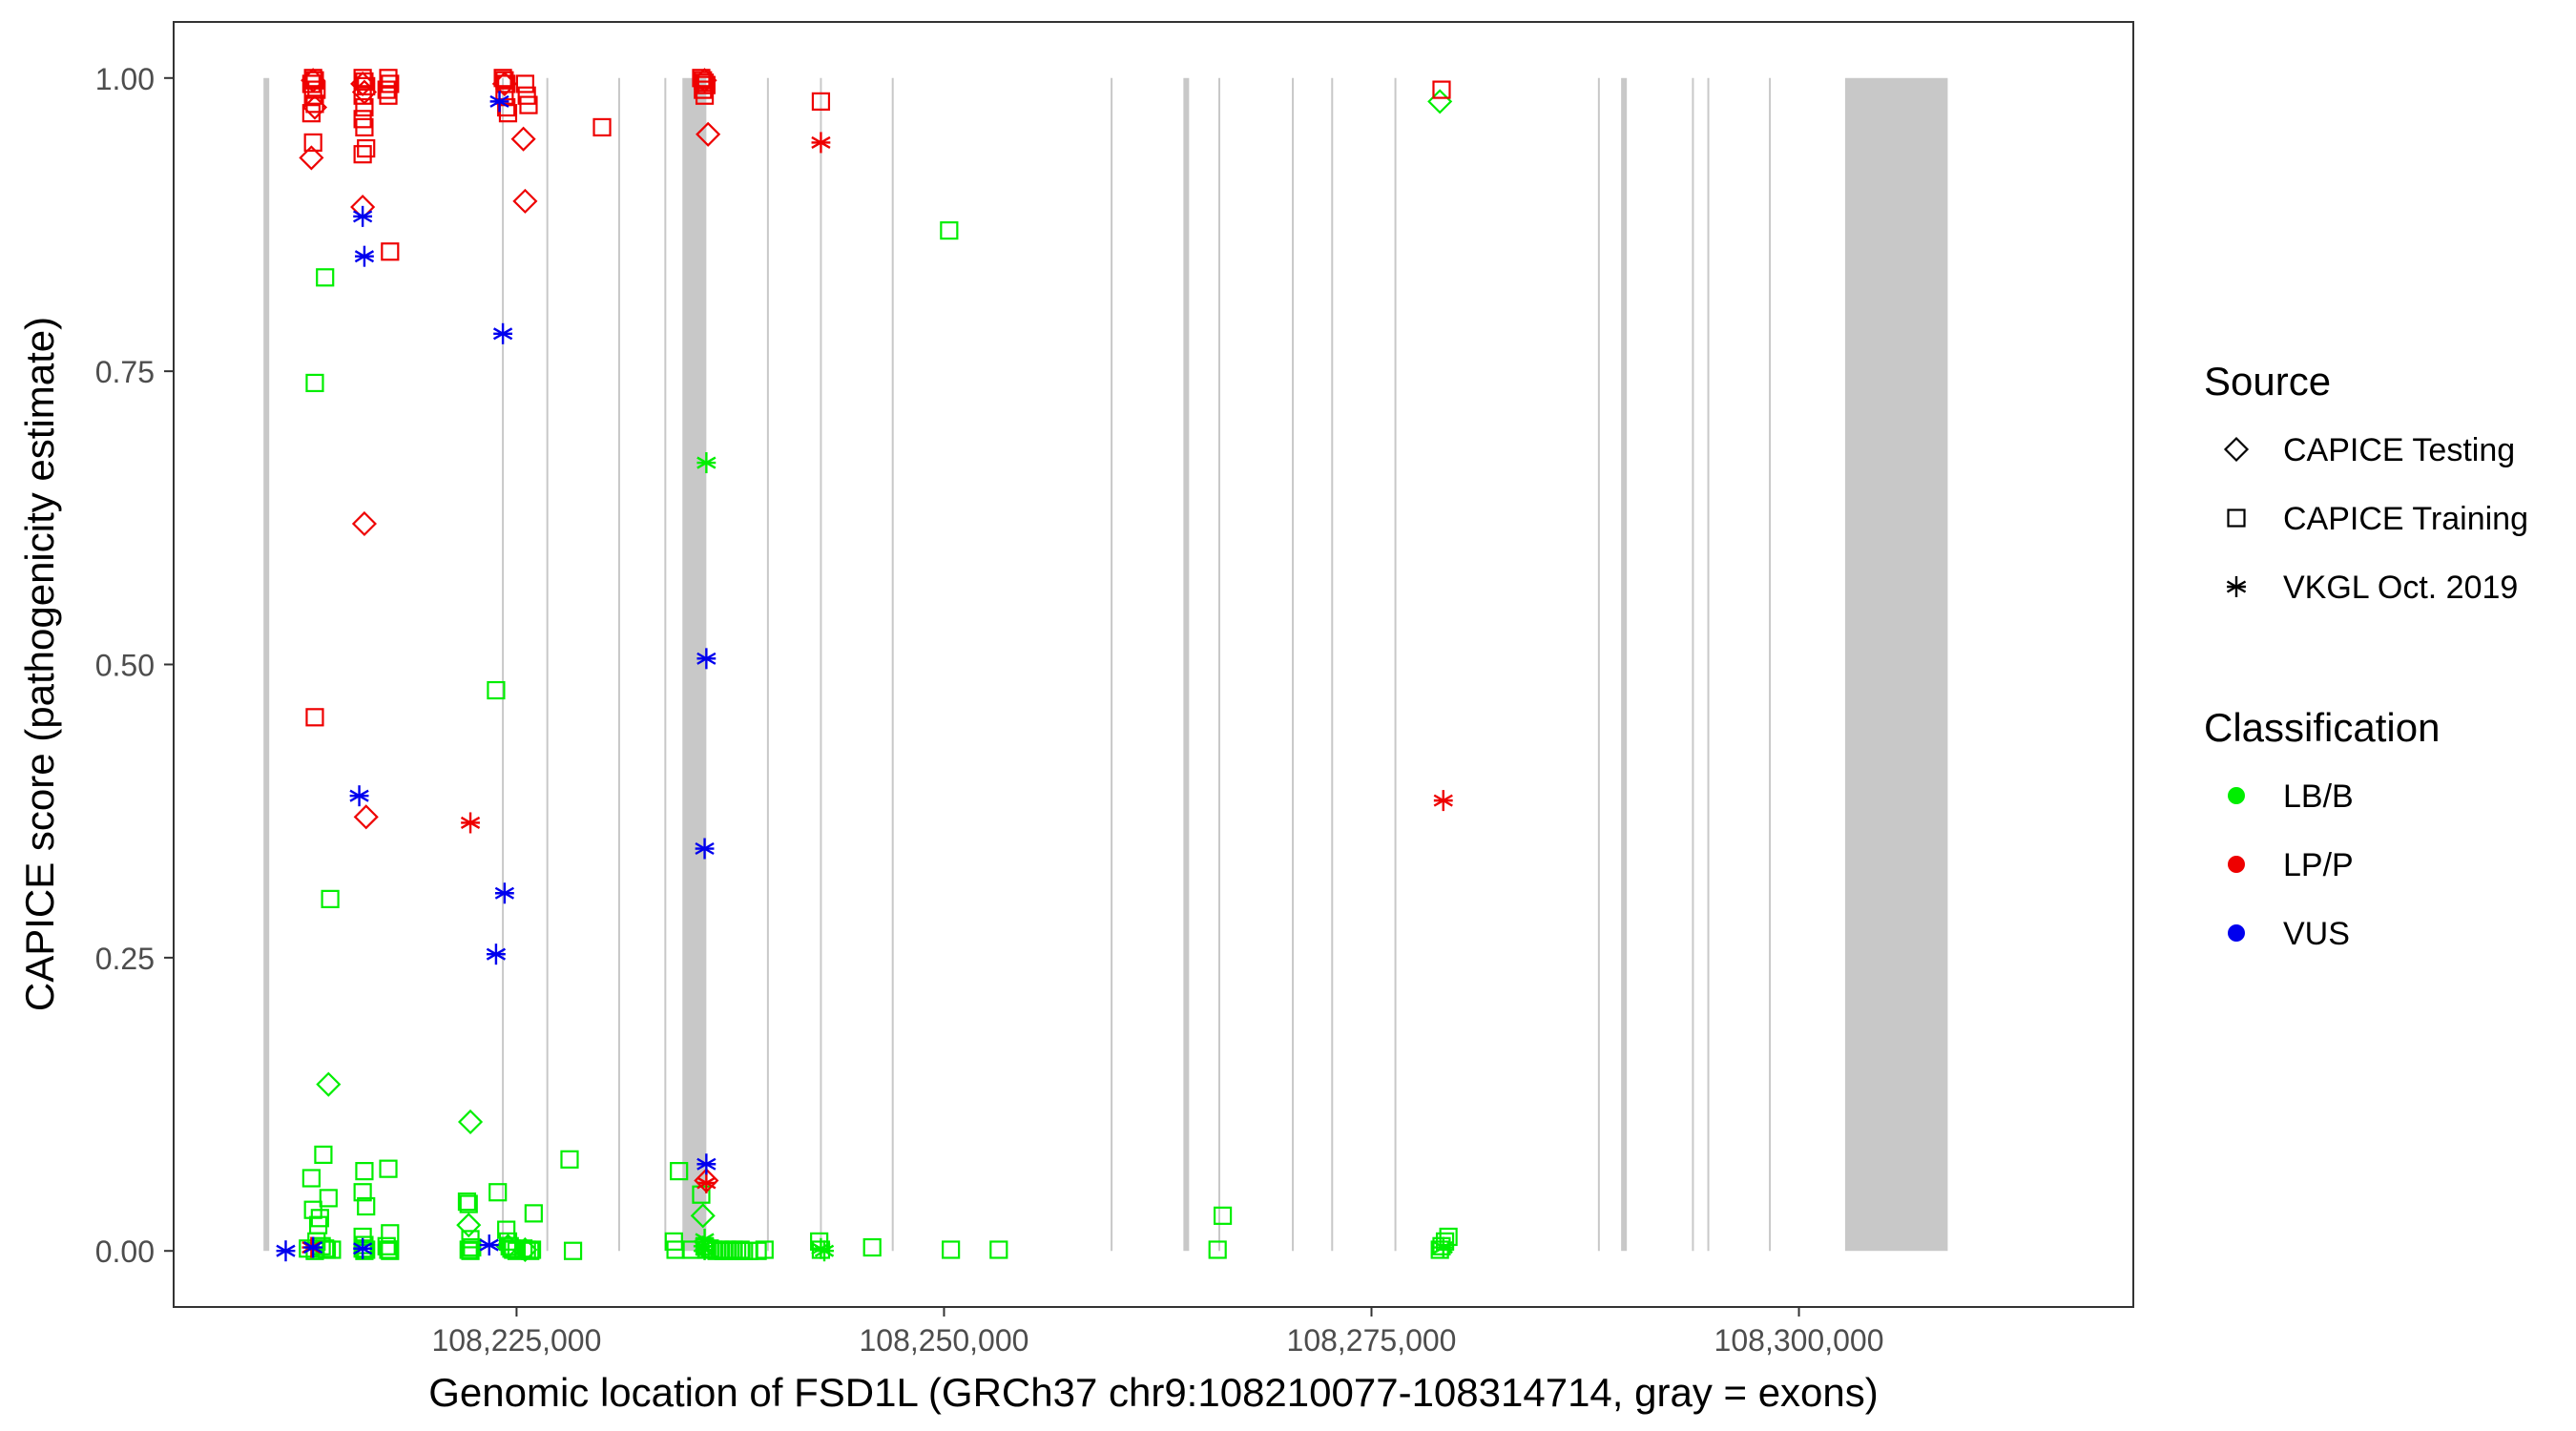 This screenshot has width=2576, height=1431. What do you see at coordinates (2236, 795) in the screenshot?
I see `legend-key-lbb` at bounding box center [2236, 795].